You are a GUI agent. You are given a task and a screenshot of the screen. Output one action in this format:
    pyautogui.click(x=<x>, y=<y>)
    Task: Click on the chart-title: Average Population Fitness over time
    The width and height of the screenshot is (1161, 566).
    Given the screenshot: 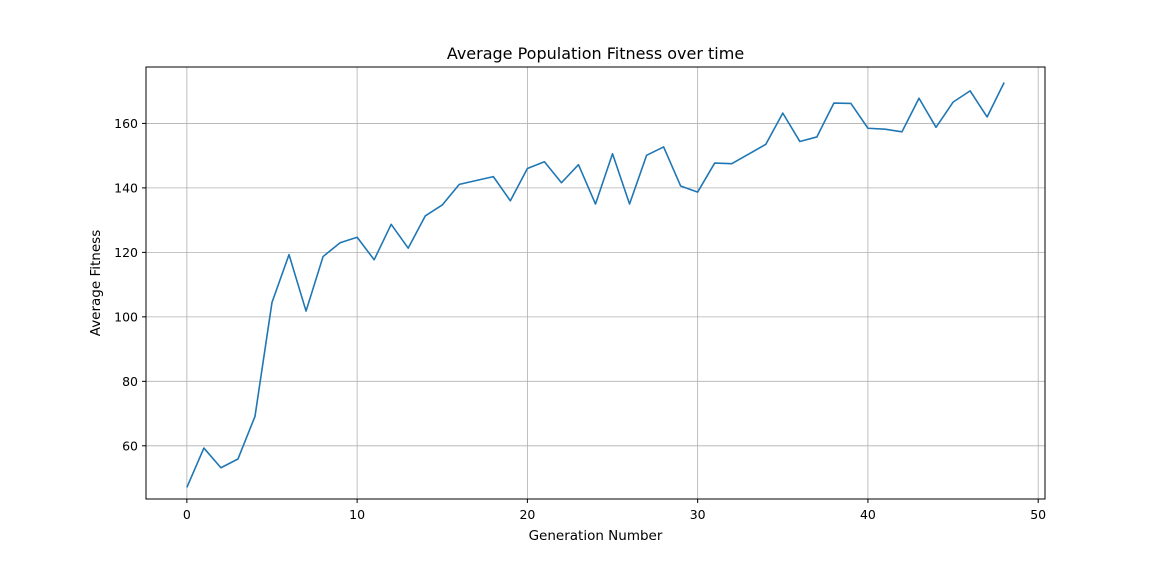 What is the action you would take?
    pyautogui.click(x=595, y=53)
    